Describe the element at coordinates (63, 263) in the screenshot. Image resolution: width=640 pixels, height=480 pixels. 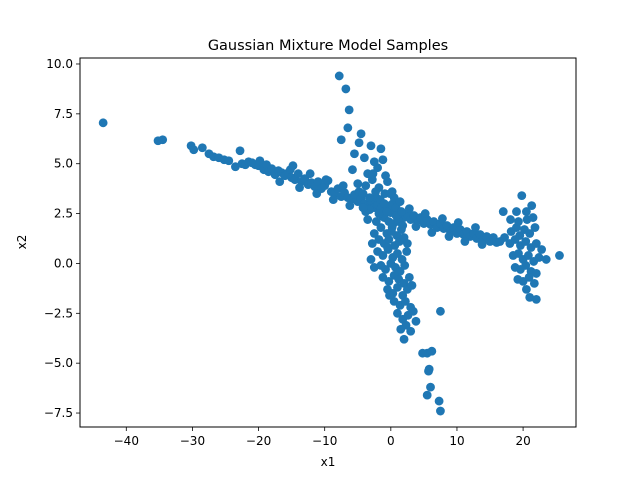
I see `y-tick-label: 0.0` at that location.